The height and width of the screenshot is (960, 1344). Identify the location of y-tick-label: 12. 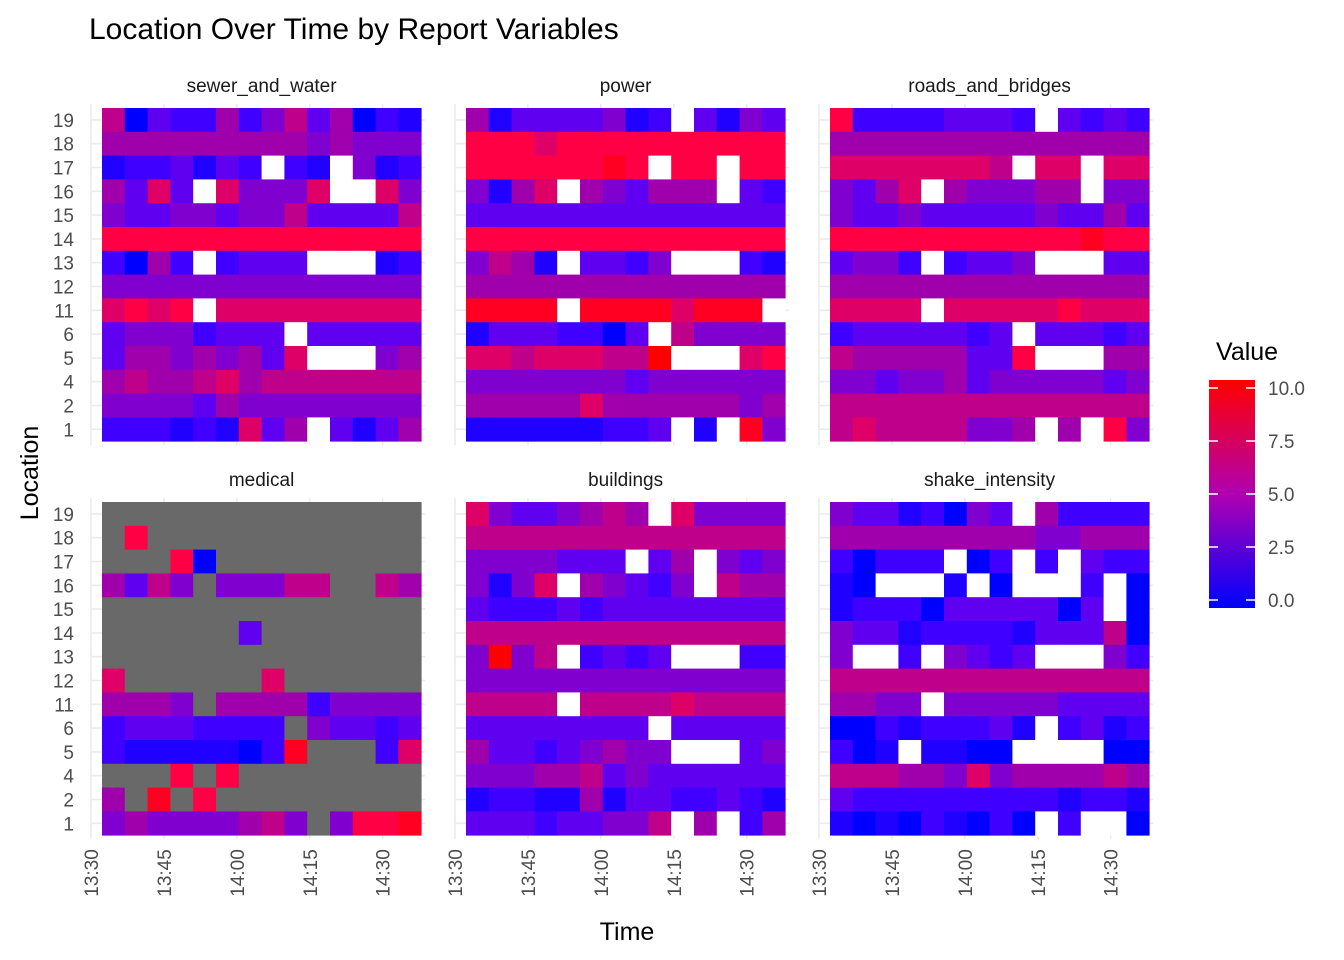
(63, 682).